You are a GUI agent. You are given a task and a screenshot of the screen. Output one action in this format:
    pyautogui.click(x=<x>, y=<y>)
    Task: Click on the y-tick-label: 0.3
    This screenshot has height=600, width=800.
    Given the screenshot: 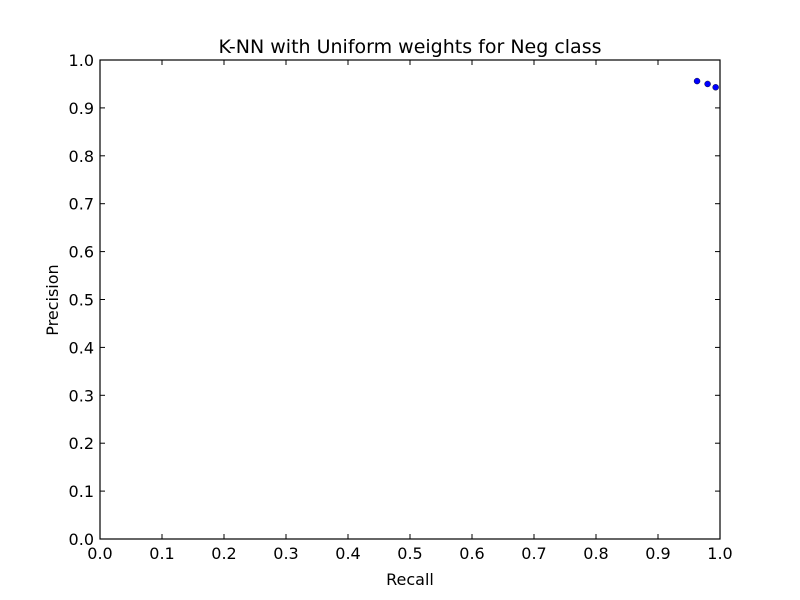 What is the action you would take?
    pyautogui.click(x=81, y=395)
    